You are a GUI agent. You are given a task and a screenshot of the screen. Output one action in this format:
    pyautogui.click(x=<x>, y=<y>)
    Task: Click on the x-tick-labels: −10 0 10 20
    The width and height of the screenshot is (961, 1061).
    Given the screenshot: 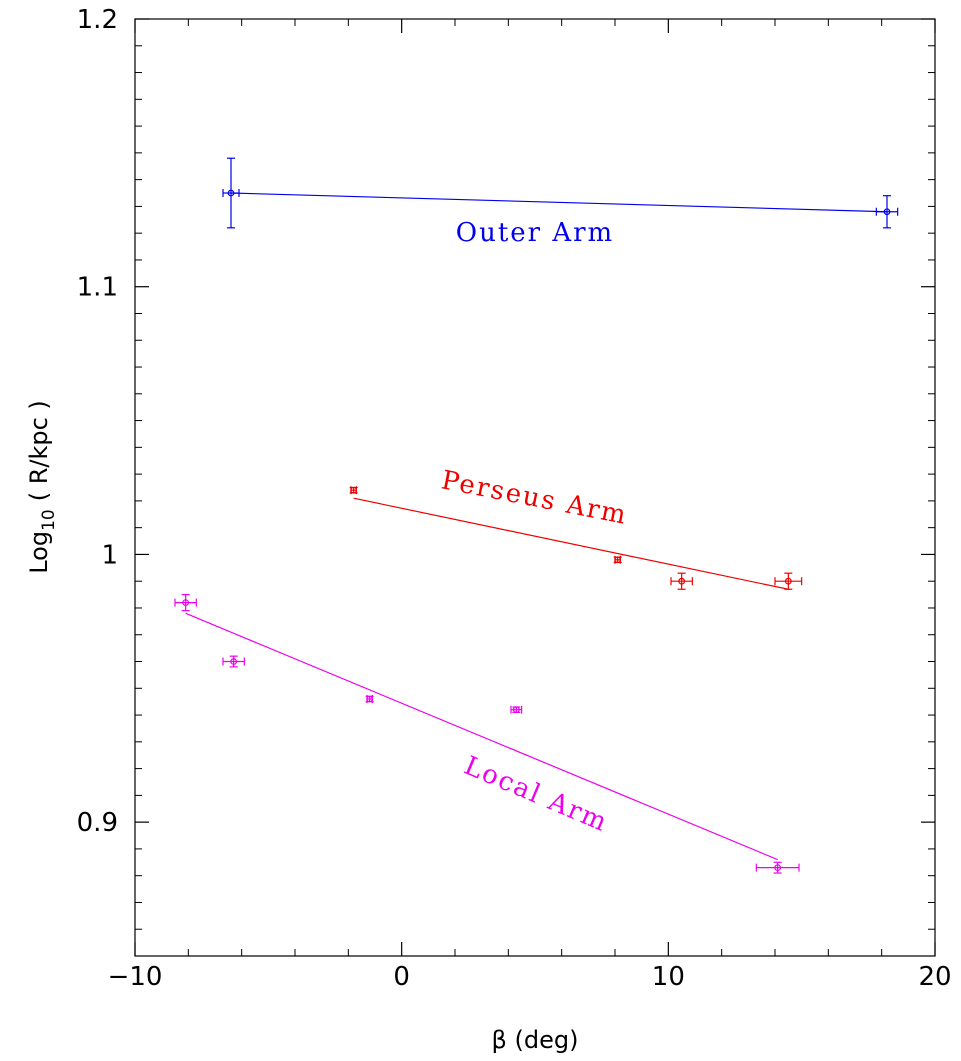 What is the action you would take?
    pyautogui.click(x=530, y=977)
    